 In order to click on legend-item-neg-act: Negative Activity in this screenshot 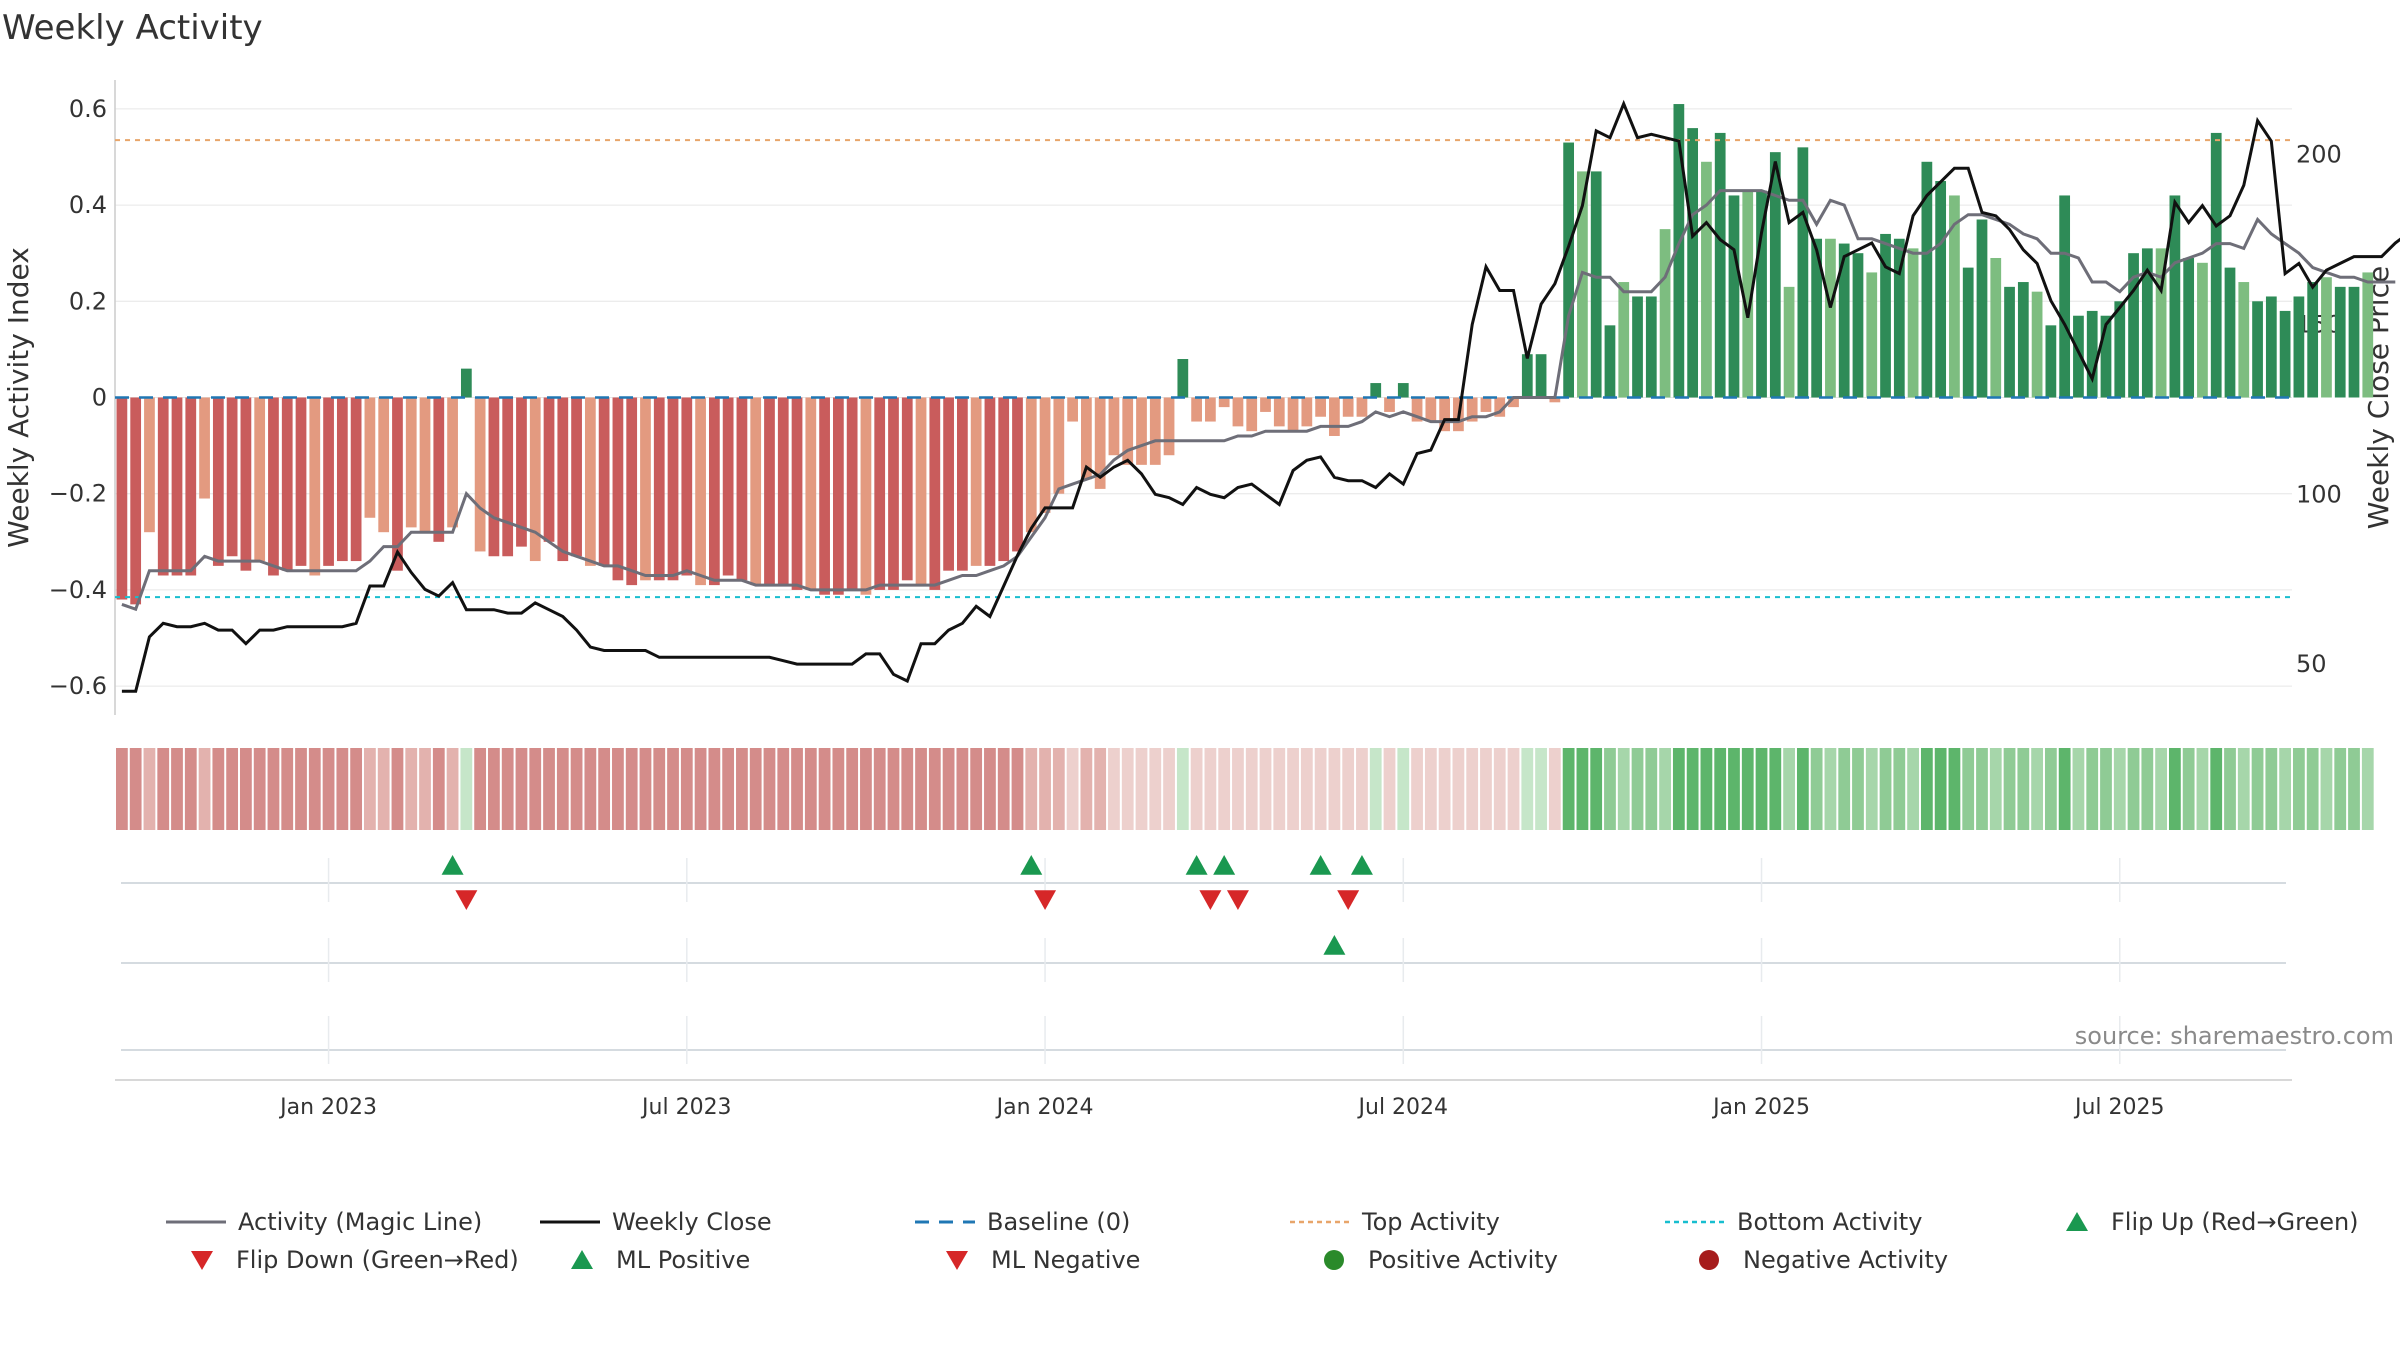, I will do `click(1817, 1260)`.